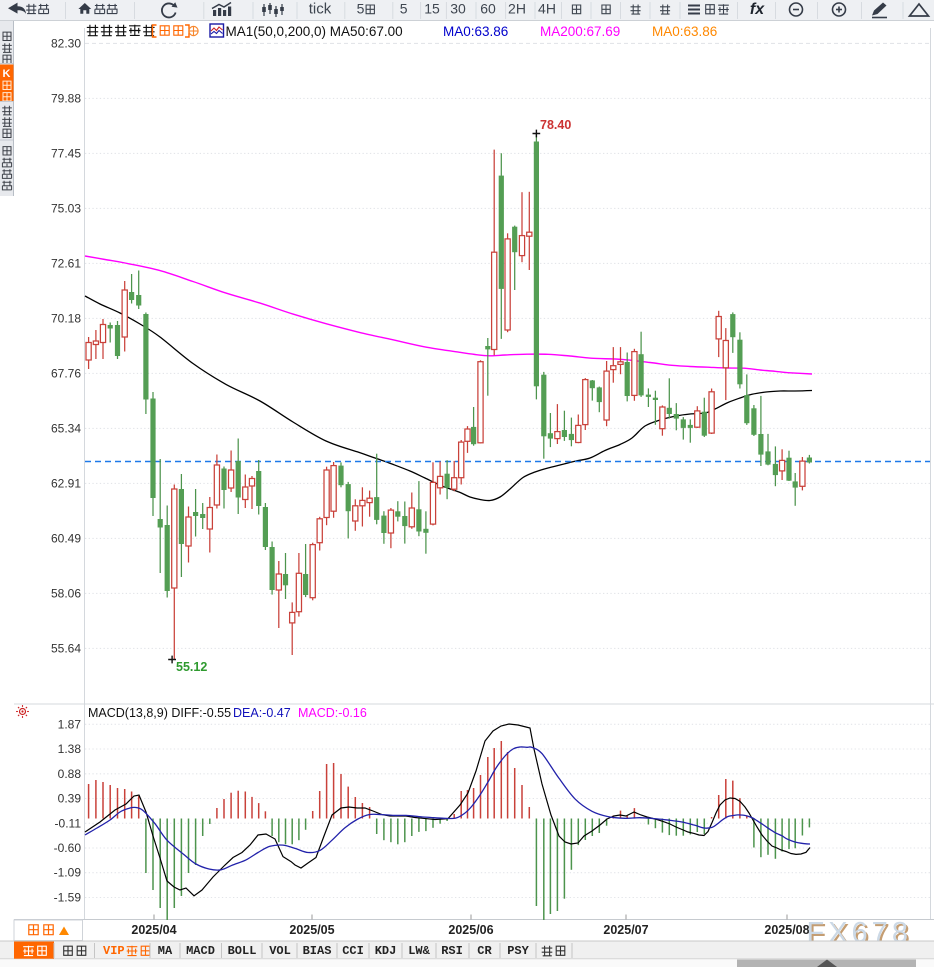 The height and width of the screenshot is (967, 934). I want to click on svg-text: 2025/08, so click(786, 930).